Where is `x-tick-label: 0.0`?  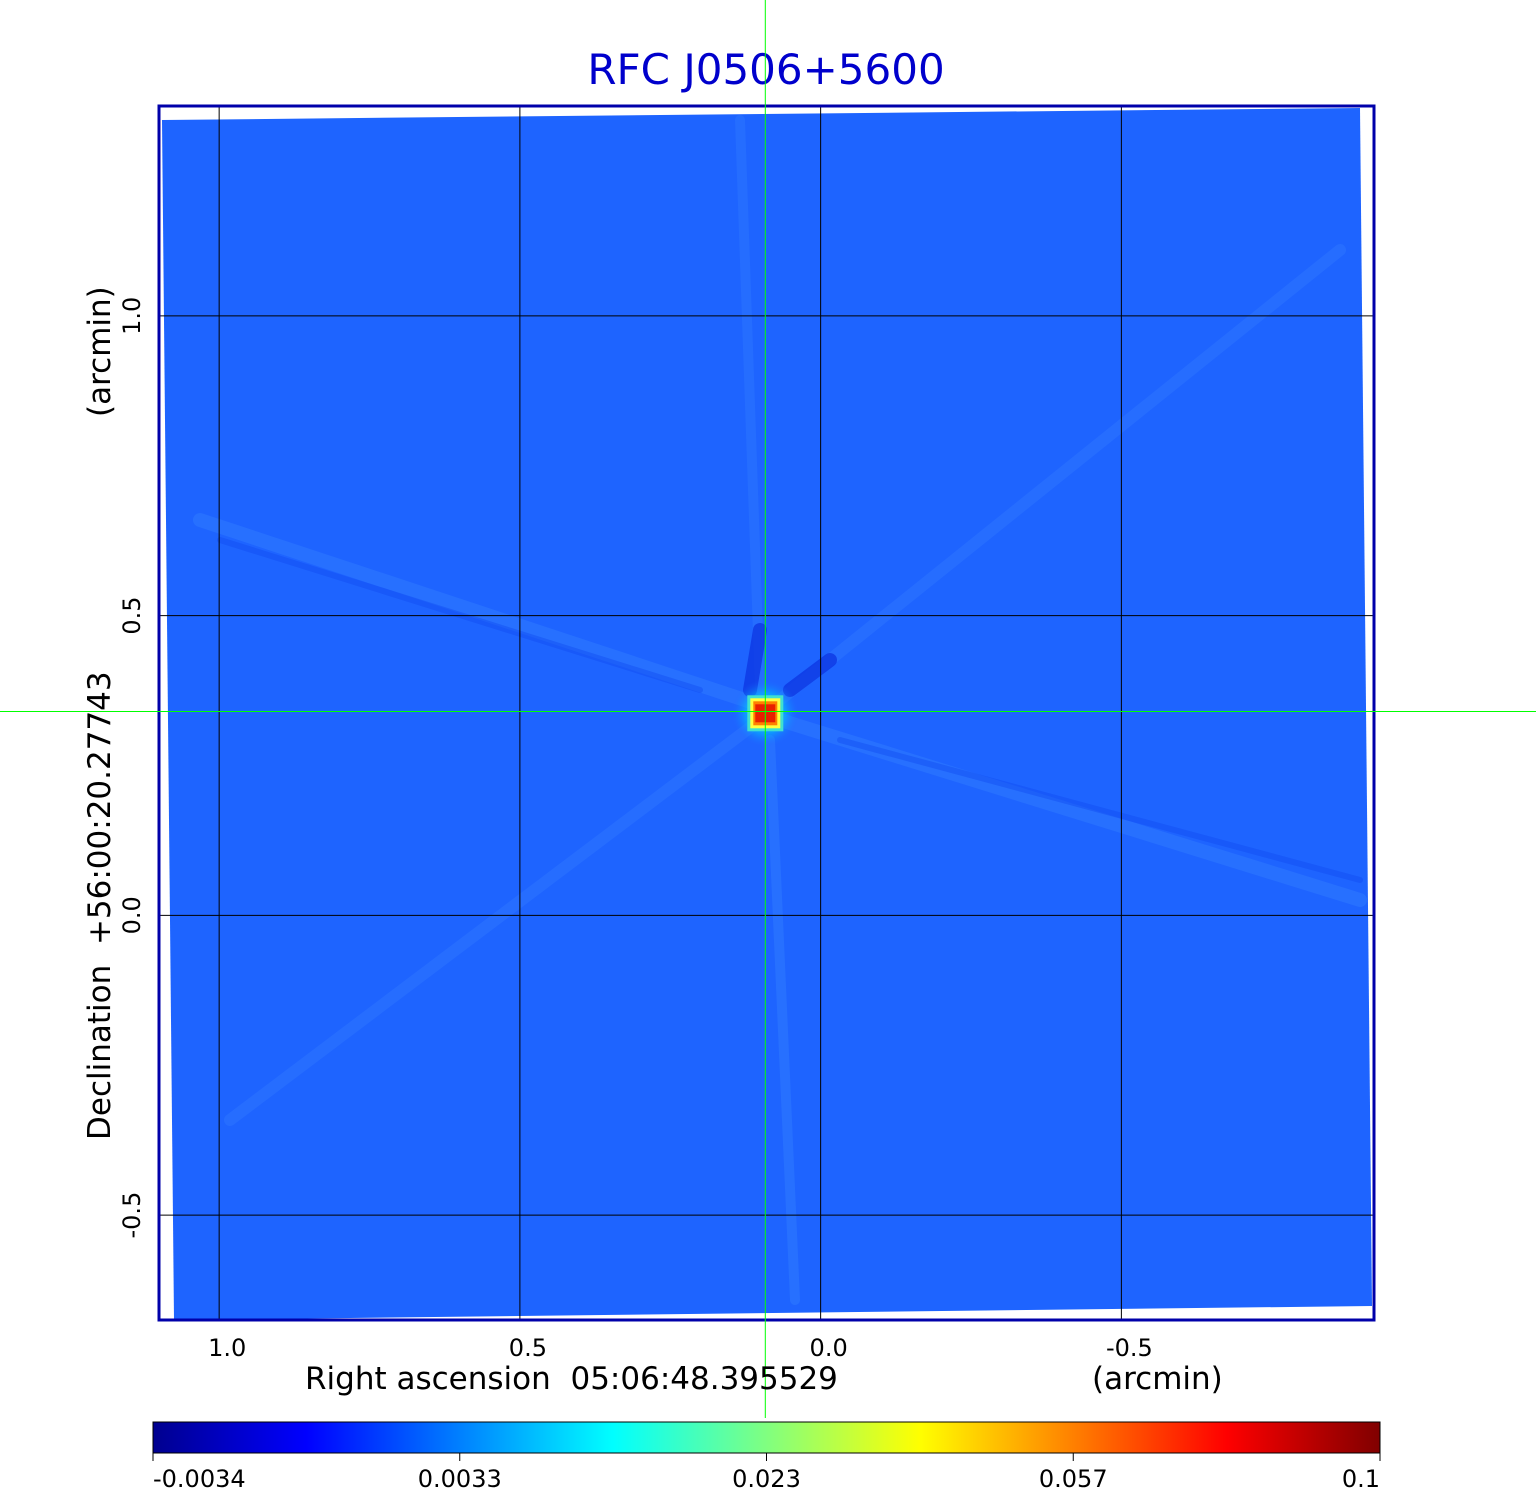 x-tick-label: 0.0 is located at coordinates (829, 1348).